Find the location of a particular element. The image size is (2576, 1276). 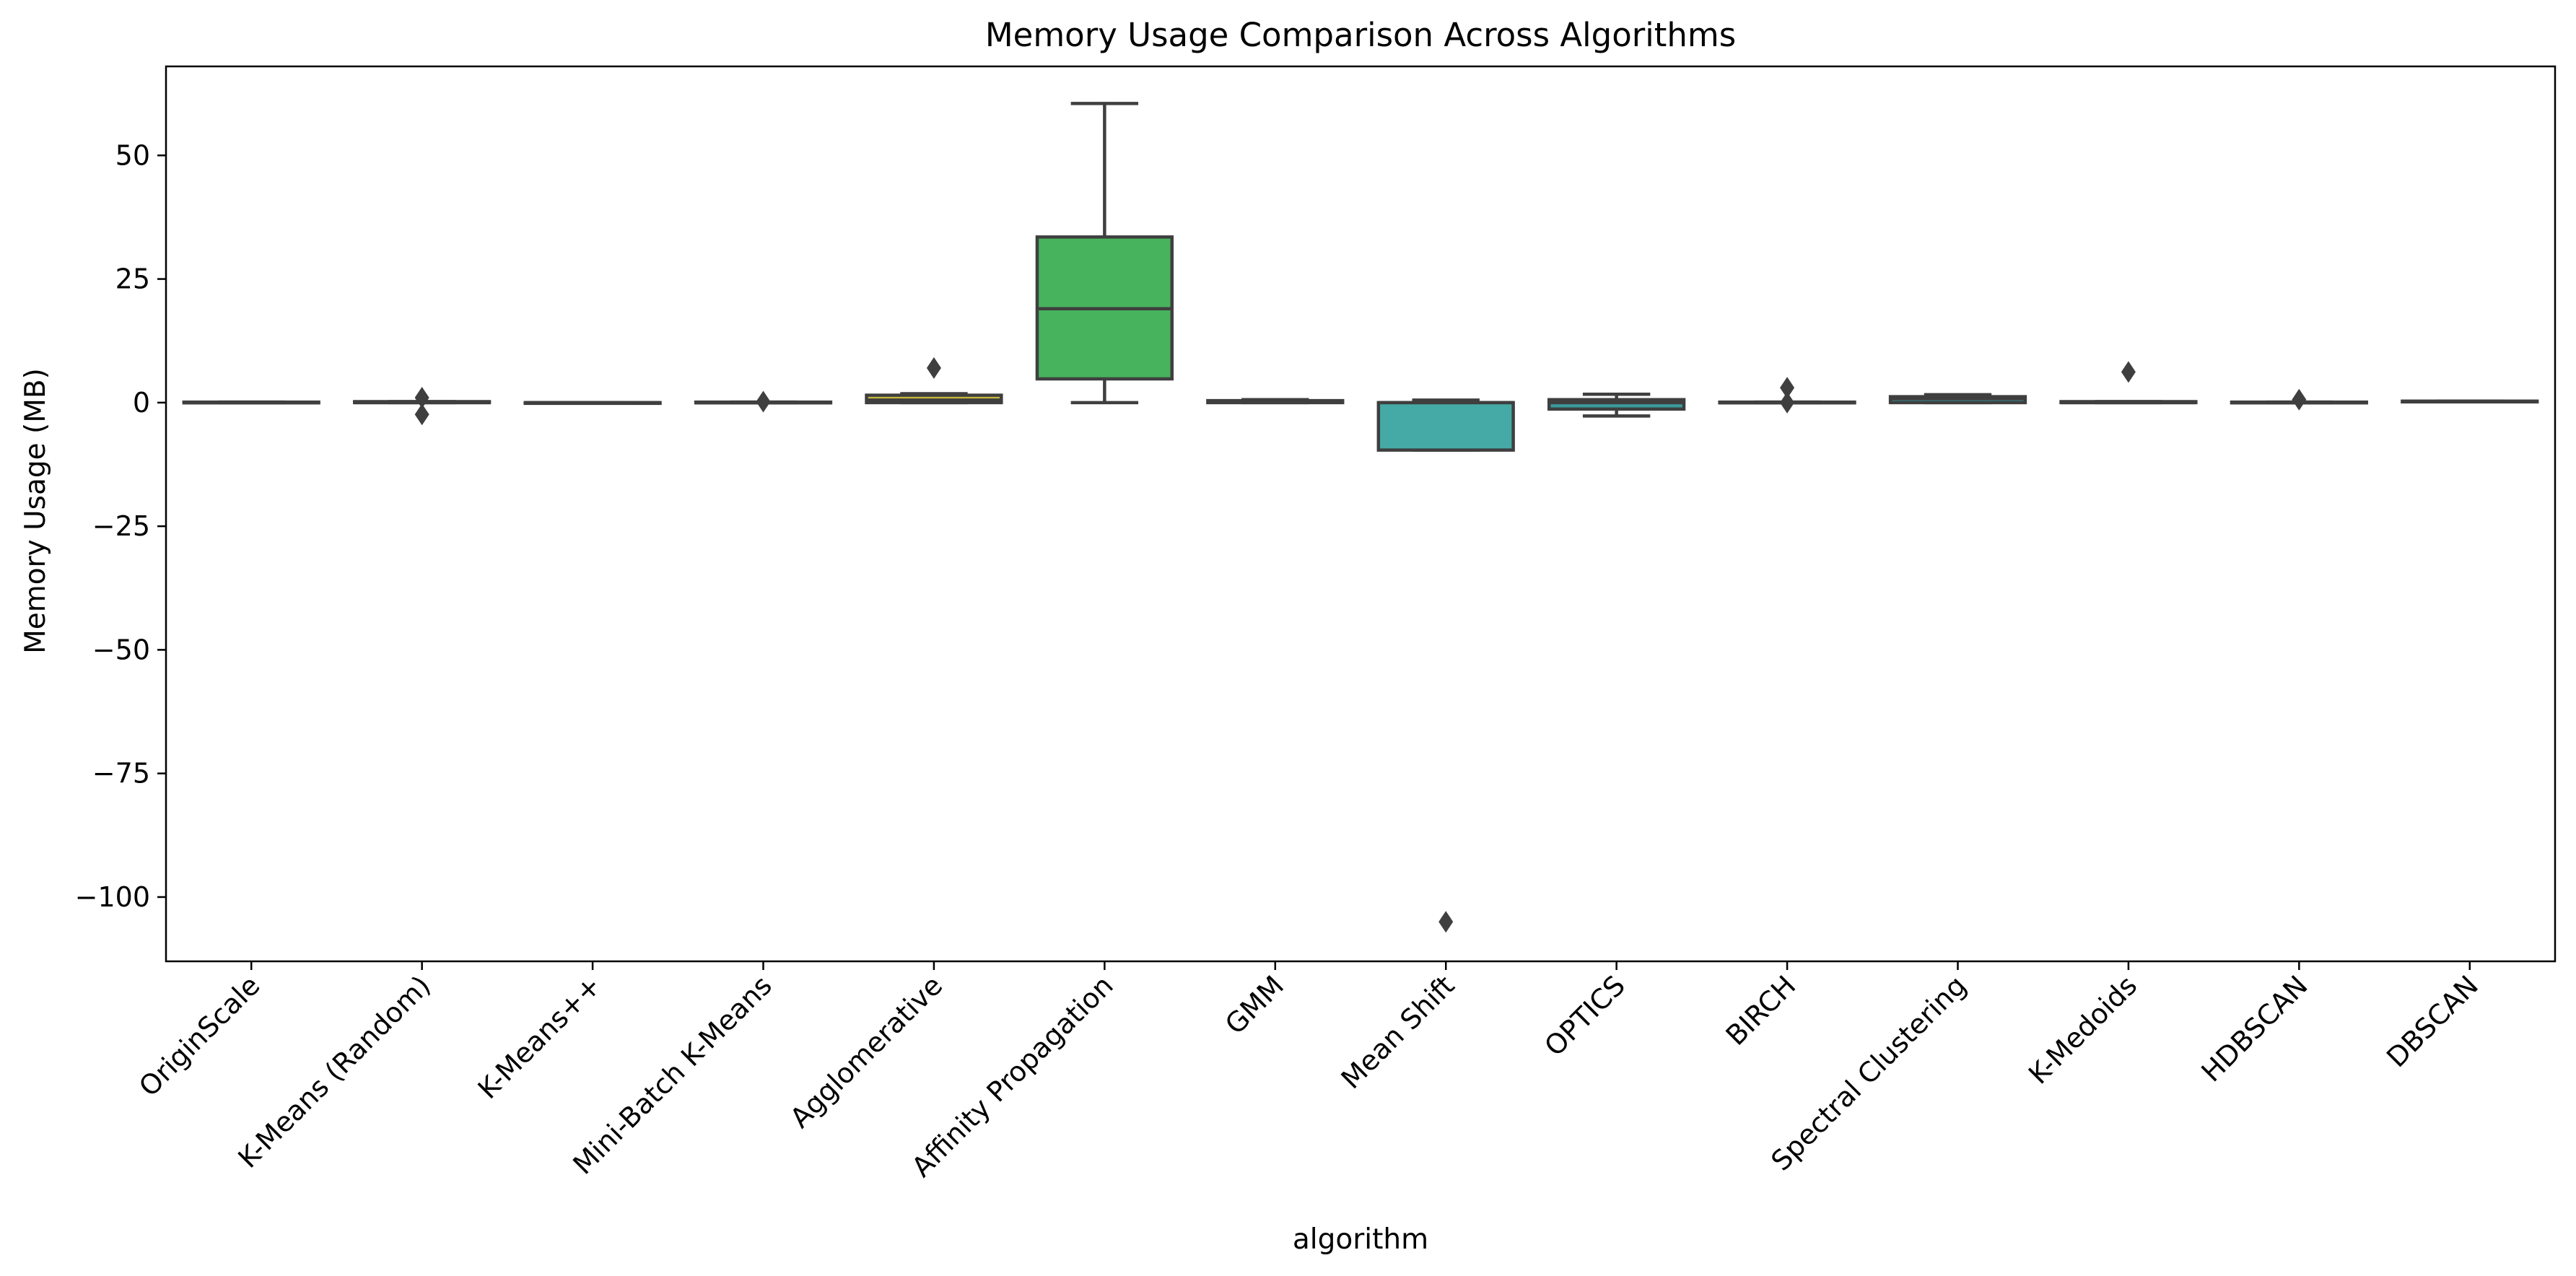

x-tick-label: OriginScale is located at coordinates (199, 1036).